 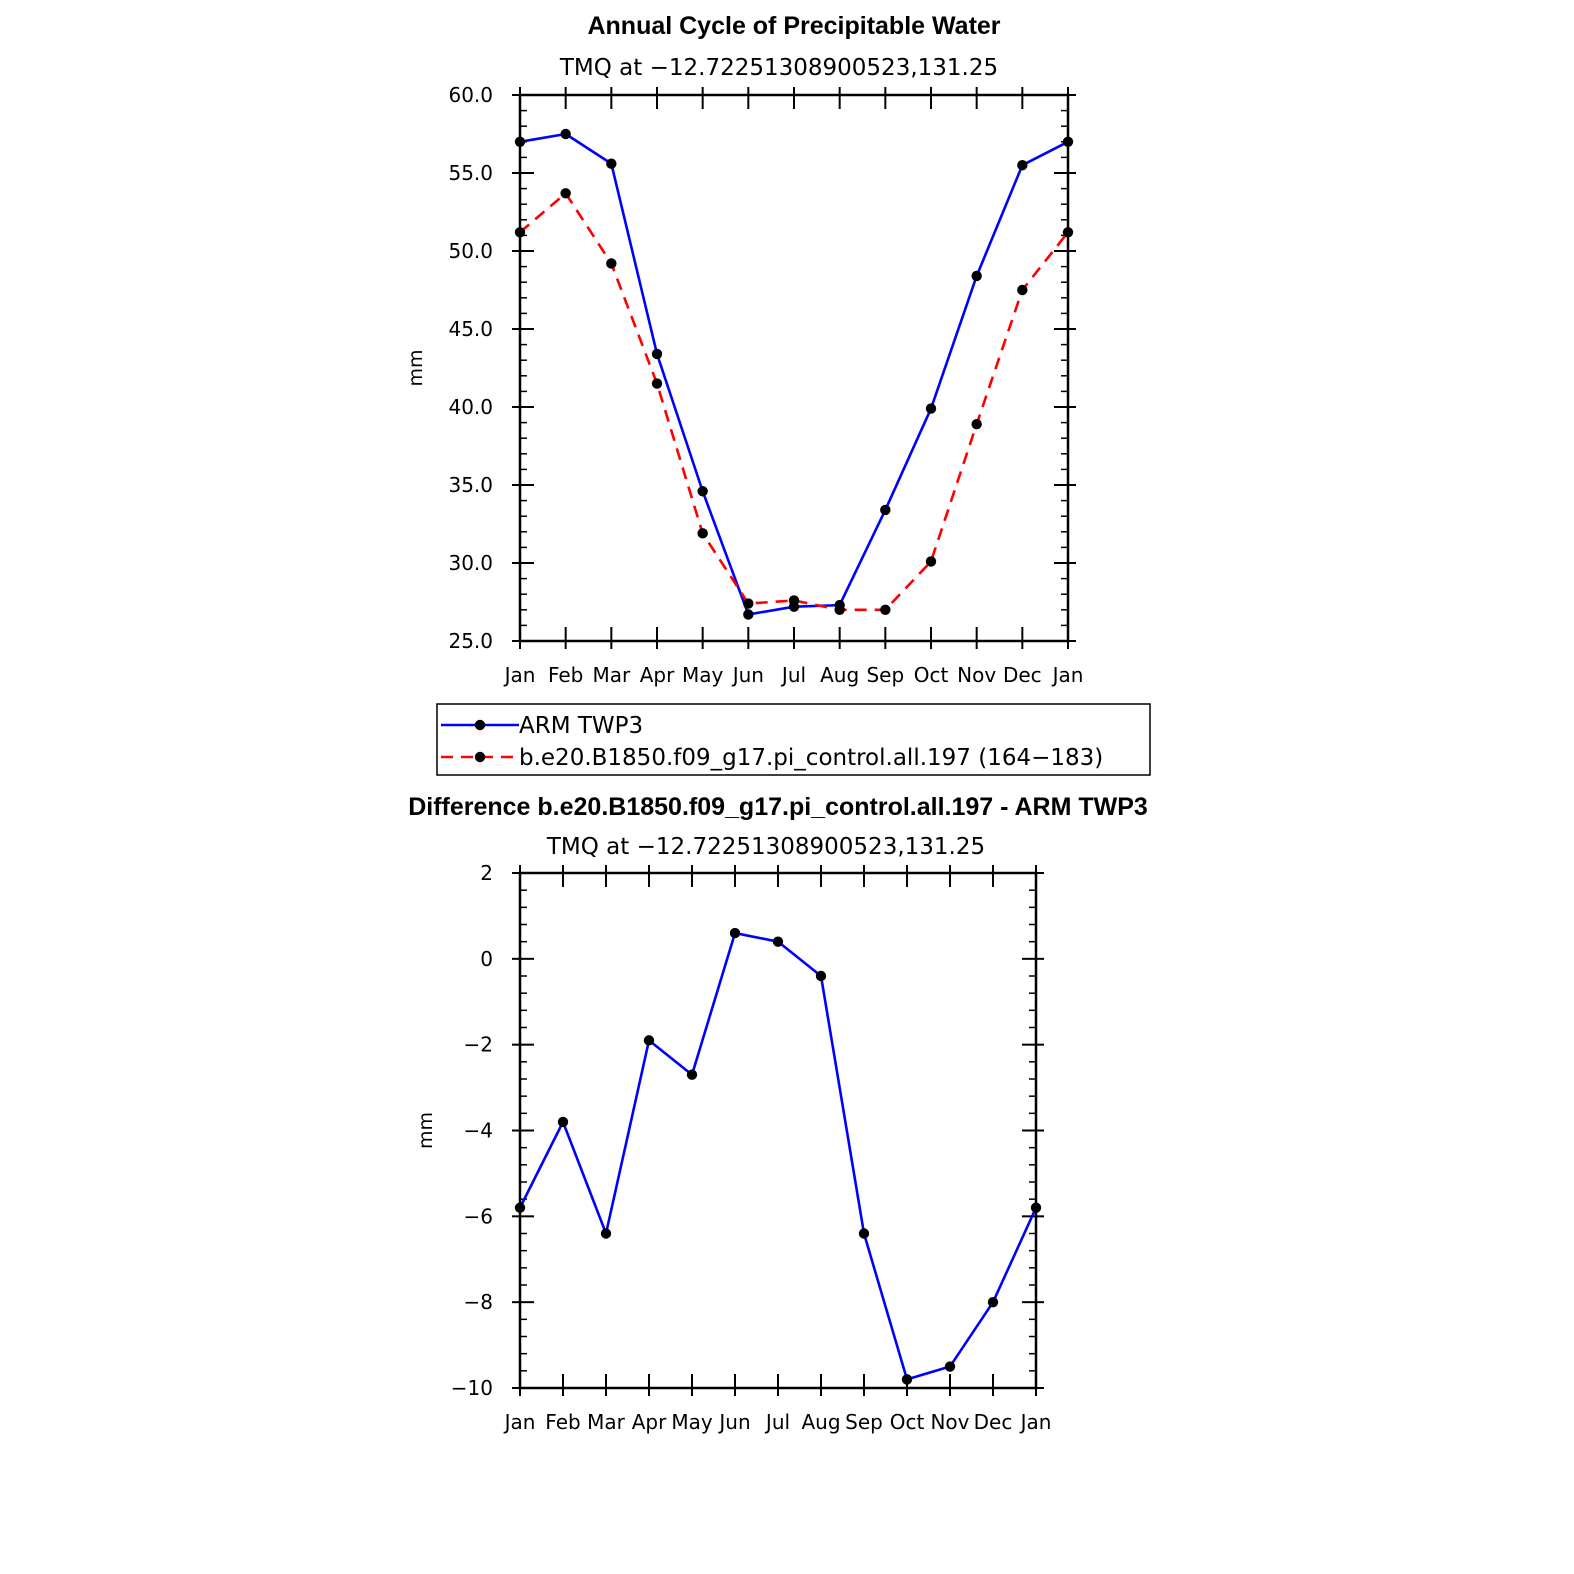 I want to click on y-tick-label: 55.0, so click(x=470, y=173).